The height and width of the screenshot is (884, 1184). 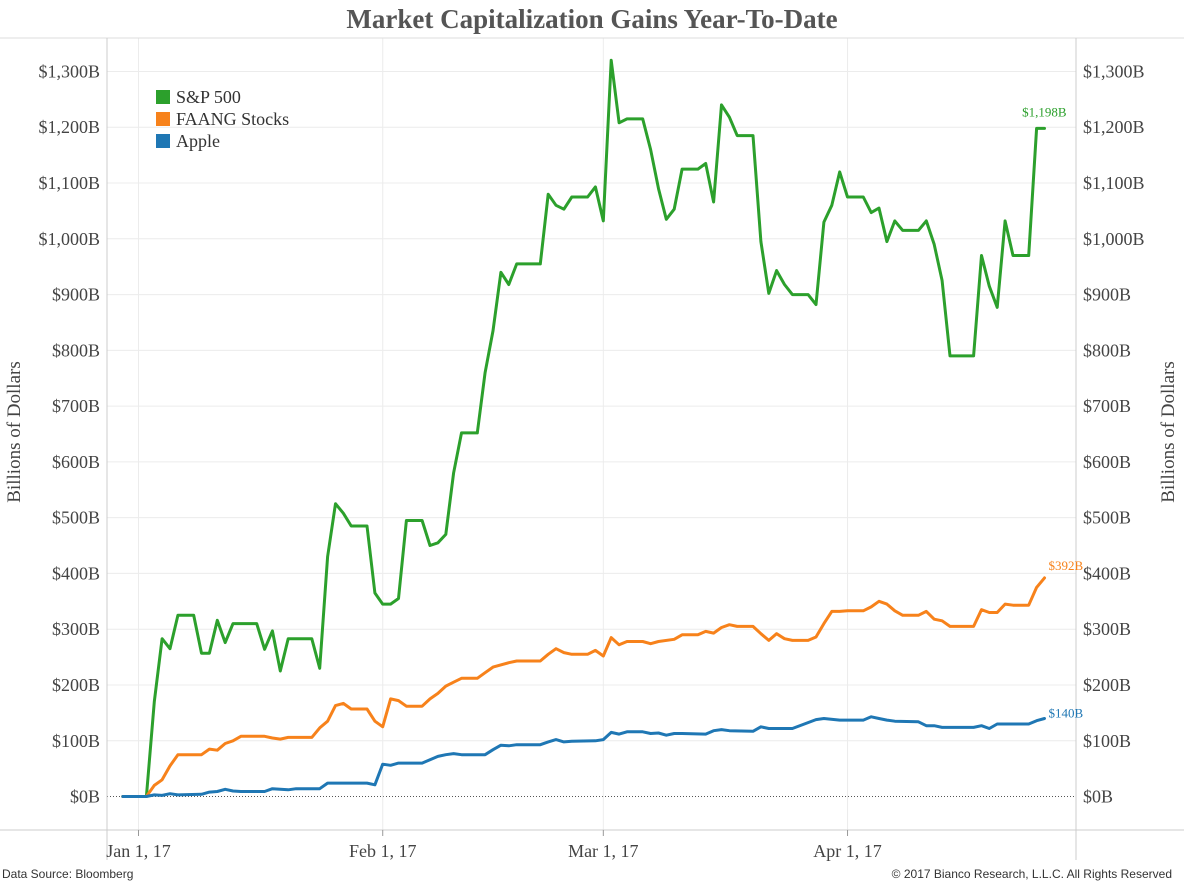 What do you see at coordinates (68, 874) in the screenshot?
I see `data-source-note: Data Source: Bloomberg` at bounding box center [68, 874].